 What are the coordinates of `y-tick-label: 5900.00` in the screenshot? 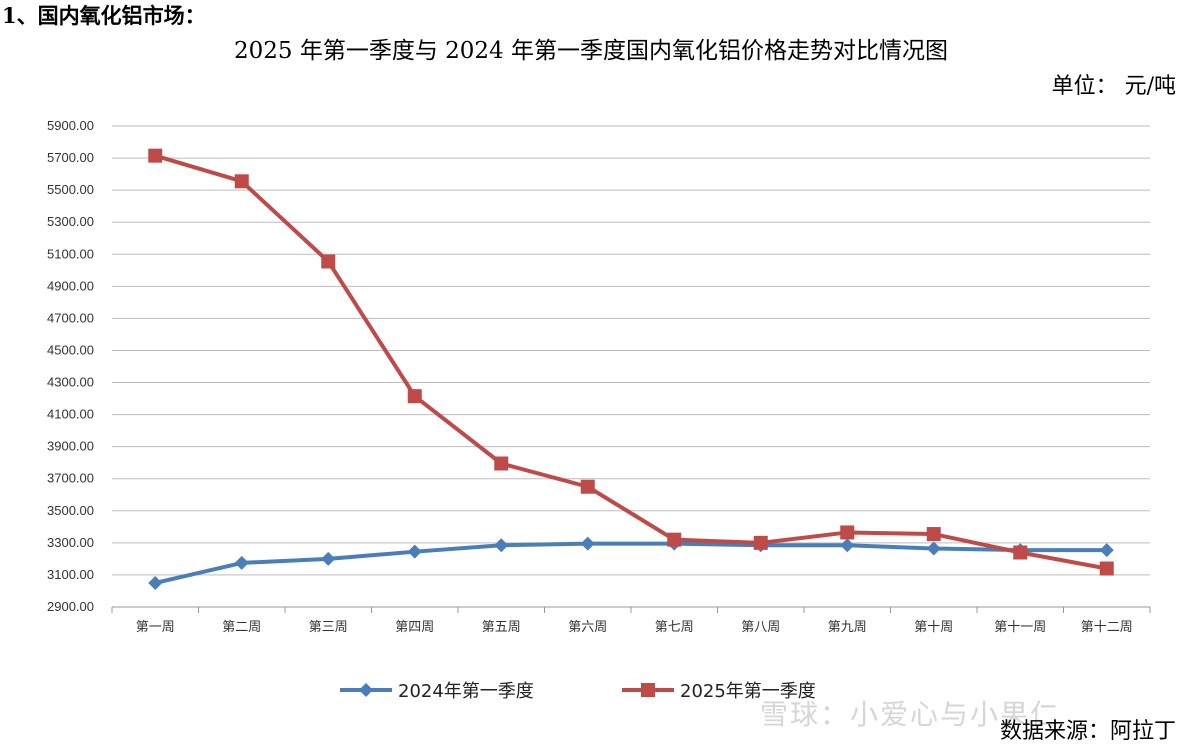 It's located at (70, 125).